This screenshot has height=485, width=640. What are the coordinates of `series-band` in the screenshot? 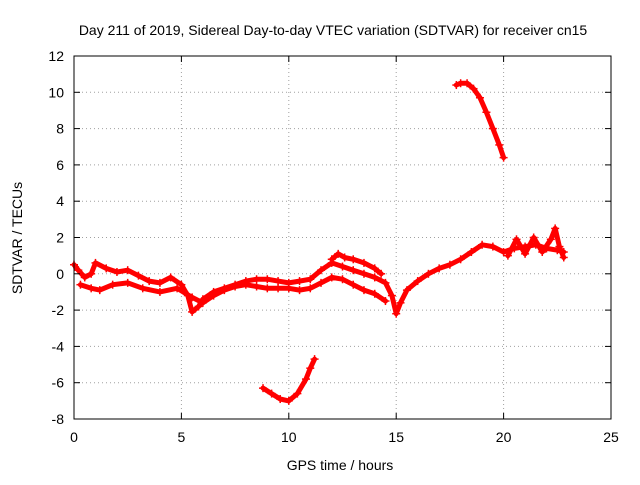 It's located at (319, 279).